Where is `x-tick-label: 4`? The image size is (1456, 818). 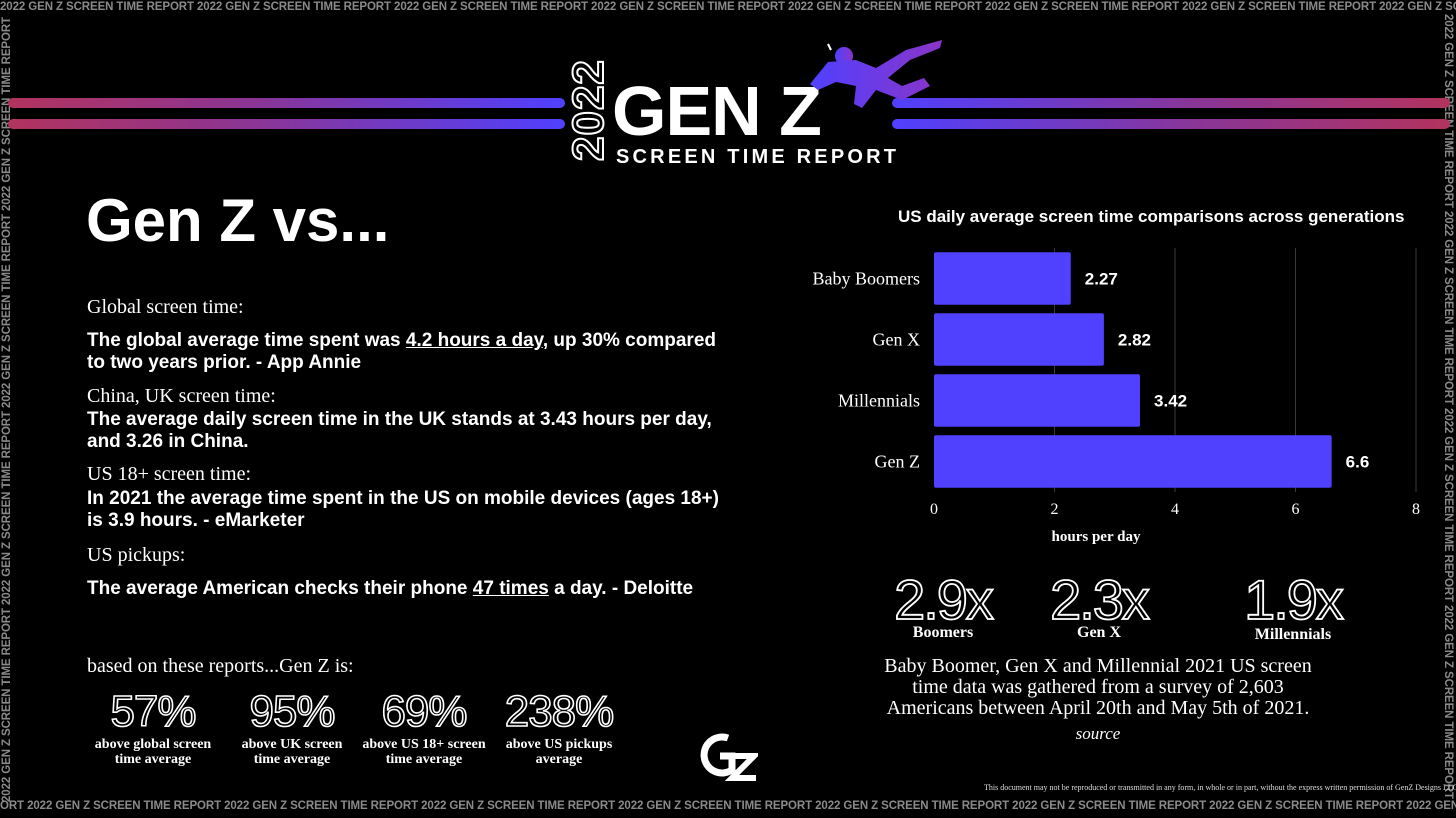 x-tick-label: 4 is located at coordinates (1175, 509).